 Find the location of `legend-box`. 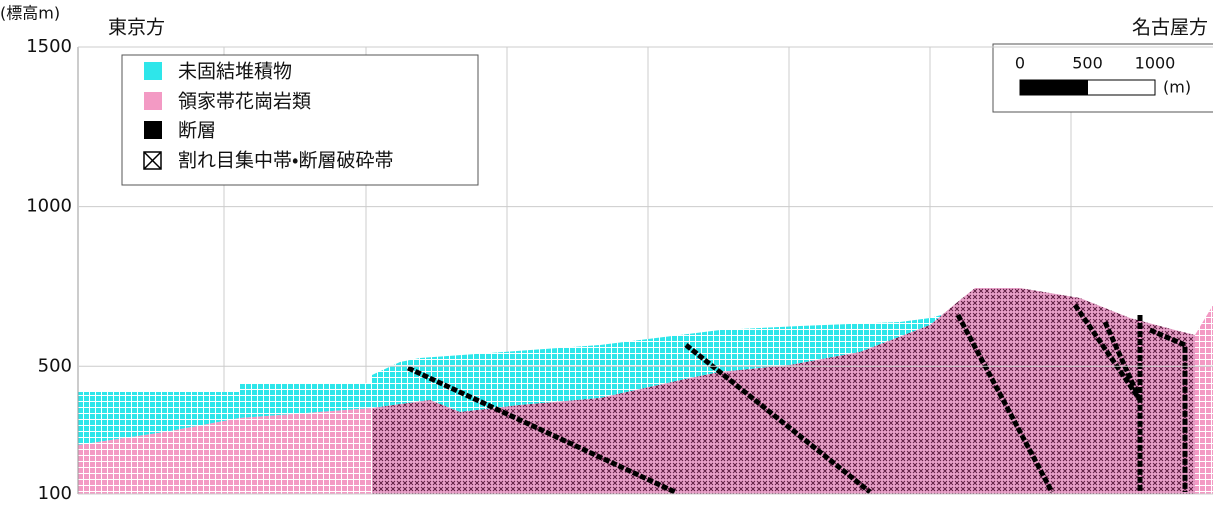

legend-box is located at coordinates (300, 120).